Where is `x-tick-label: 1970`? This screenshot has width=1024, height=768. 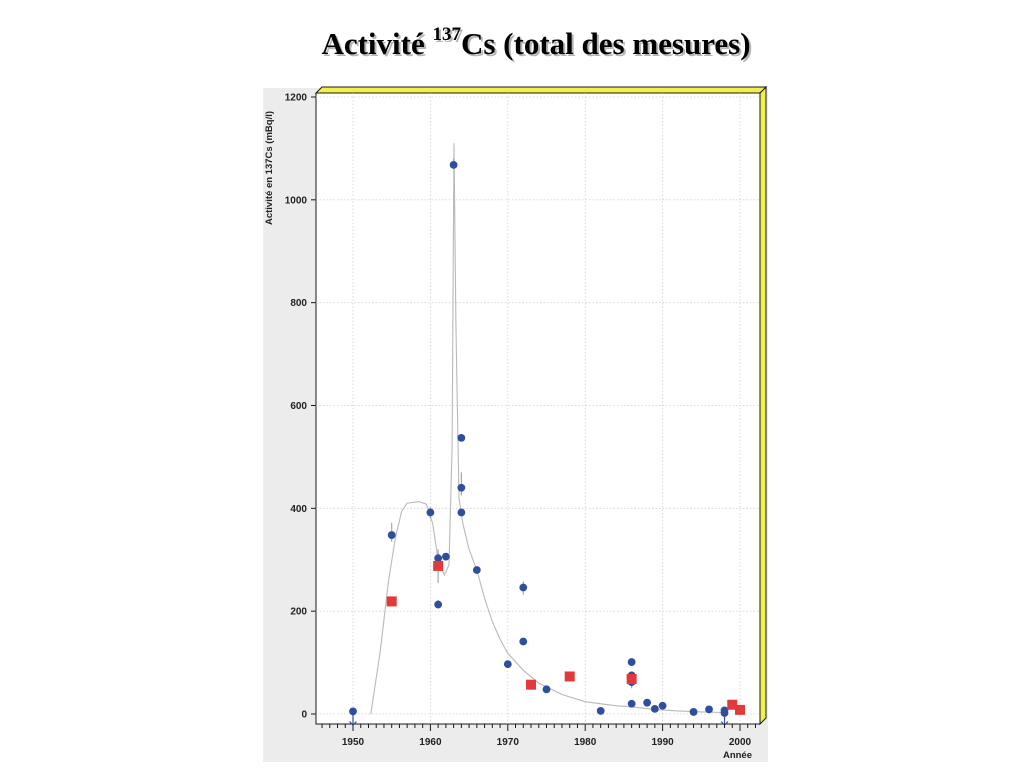 x-tick-label: 1970 is located at coordinates (508, 742).